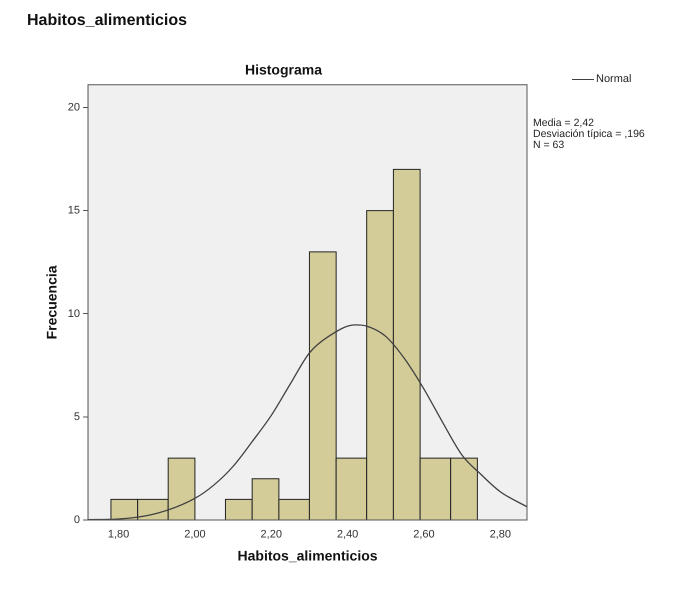 The height and width of the screenshot is (591, 689). Describe the element at coordinates (119, 534) in the screenshot. I see `x-tick-label: 1,80` at that location.